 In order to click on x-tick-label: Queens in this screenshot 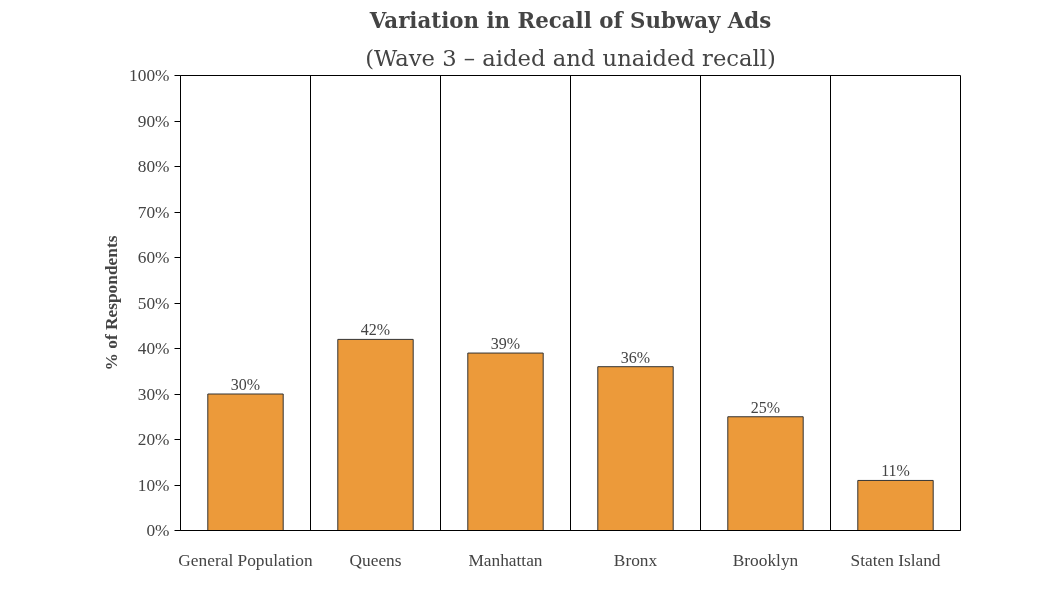, I will do `click(375, 560)`.